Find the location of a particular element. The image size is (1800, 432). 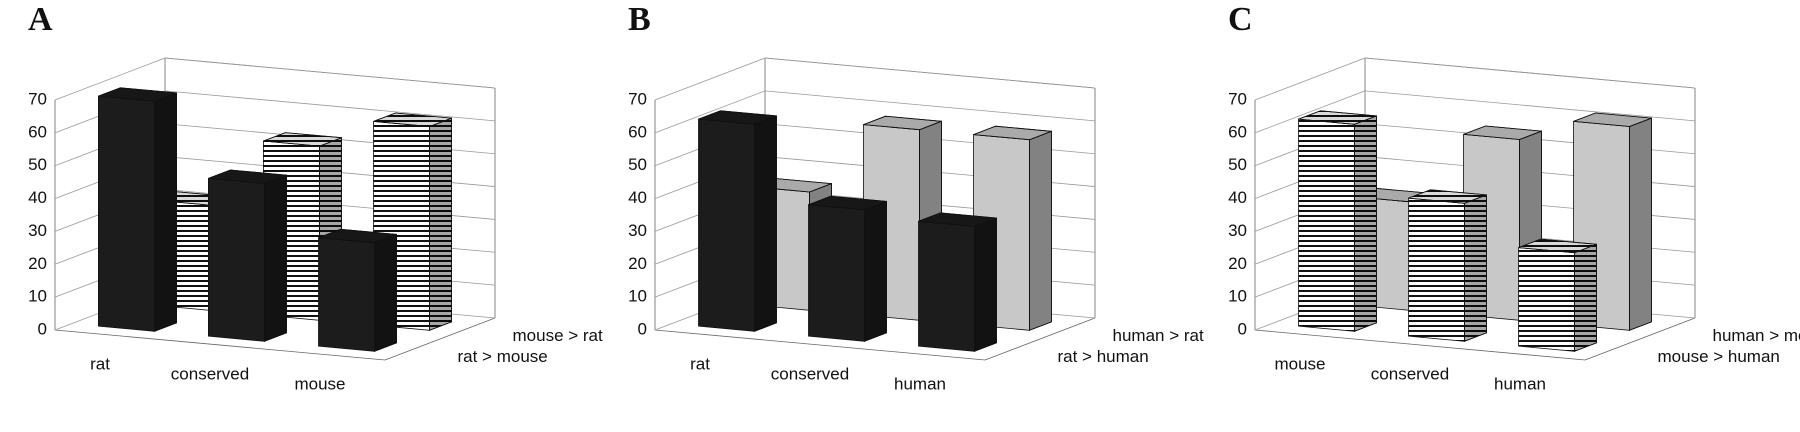

panel-label: C is located at coordinates (1240, 19).